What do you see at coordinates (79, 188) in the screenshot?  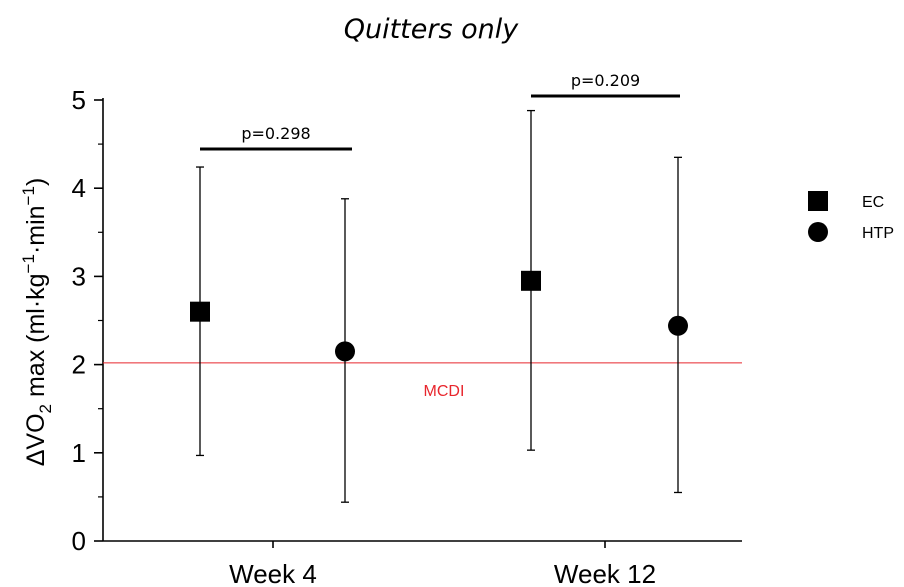 I see `y-tick-label: 4` at bounding box center [79, 188].